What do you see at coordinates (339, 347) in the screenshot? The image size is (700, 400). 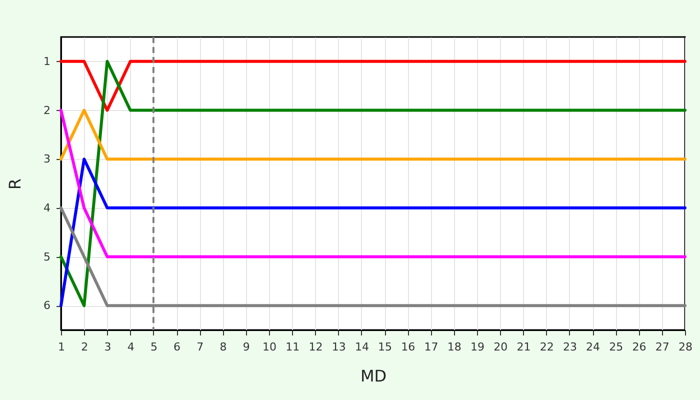 I see `x-tick-label: 13` at bounding box center [339, 347].